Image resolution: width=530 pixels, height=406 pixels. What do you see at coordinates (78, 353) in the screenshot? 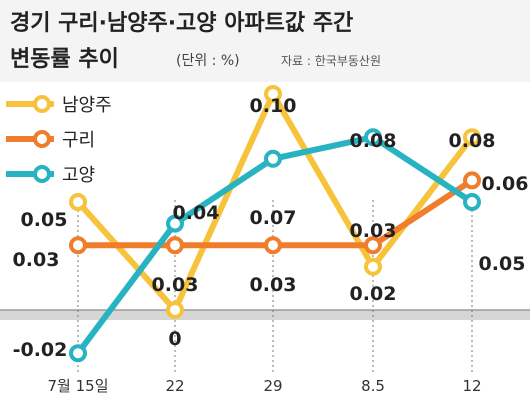
I see `point-고양-0` at bounding box center [78, 353].